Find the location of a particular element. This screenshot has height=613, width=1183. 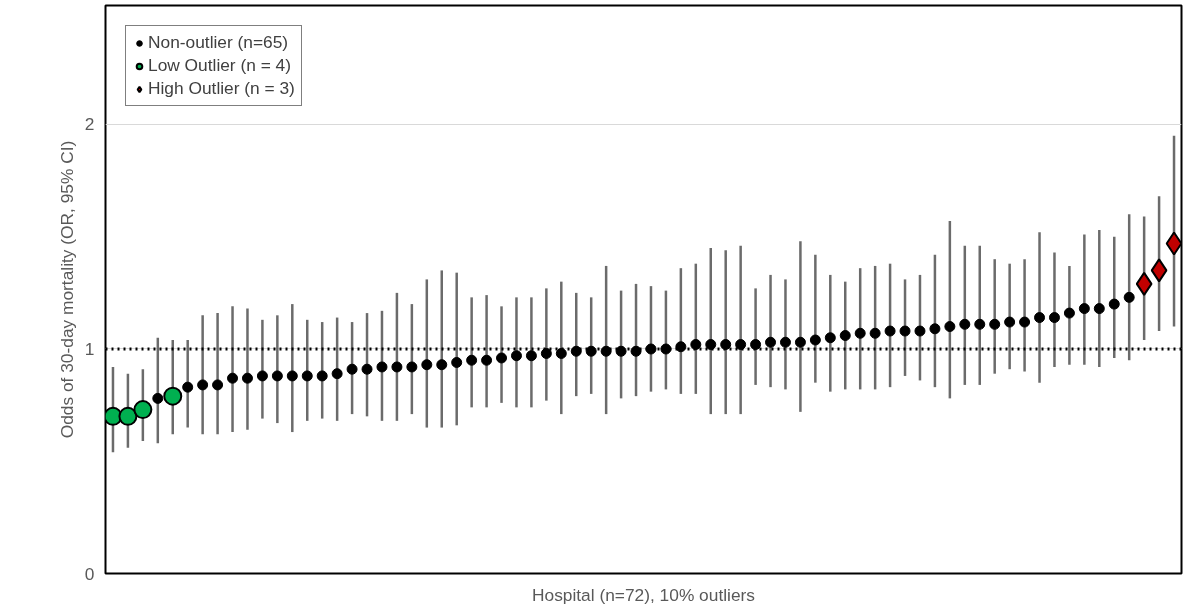

legend-label: Non-outlier (n=65) is located at coordinates (218, 42).